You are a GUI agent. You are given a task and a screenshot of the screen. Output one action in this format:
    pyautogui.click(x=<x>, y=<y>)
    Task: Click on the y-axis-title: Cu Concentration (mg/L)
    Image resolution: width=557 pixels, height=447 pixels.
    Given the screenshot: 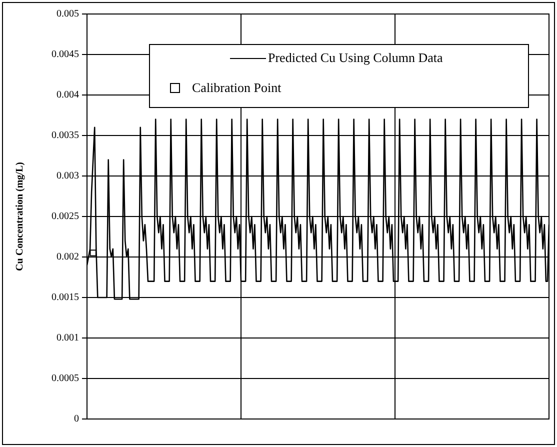 What is the action you would take?
    pyautogui.click(x=20, y=216)
    